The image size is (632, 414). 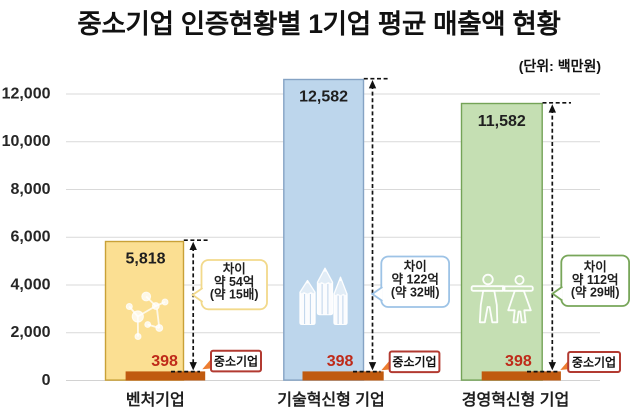 What do you see at coordinates (234, 281) in the screenshot?
I see `svg-text: 약 54억` at bounding box center [234, 281].